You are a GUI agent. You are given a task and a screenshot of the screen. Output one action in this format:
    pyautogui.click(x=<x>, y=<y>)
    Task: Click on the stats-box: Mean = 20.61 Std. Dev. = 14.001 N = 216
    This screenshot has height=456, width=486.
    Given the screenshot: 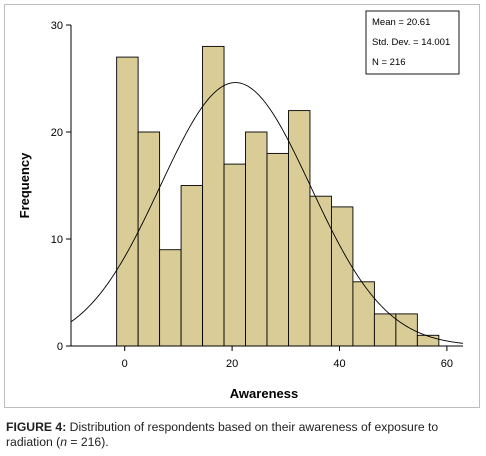 What is the action you would take?
    pyautogui.click(x=412, y=42)
    